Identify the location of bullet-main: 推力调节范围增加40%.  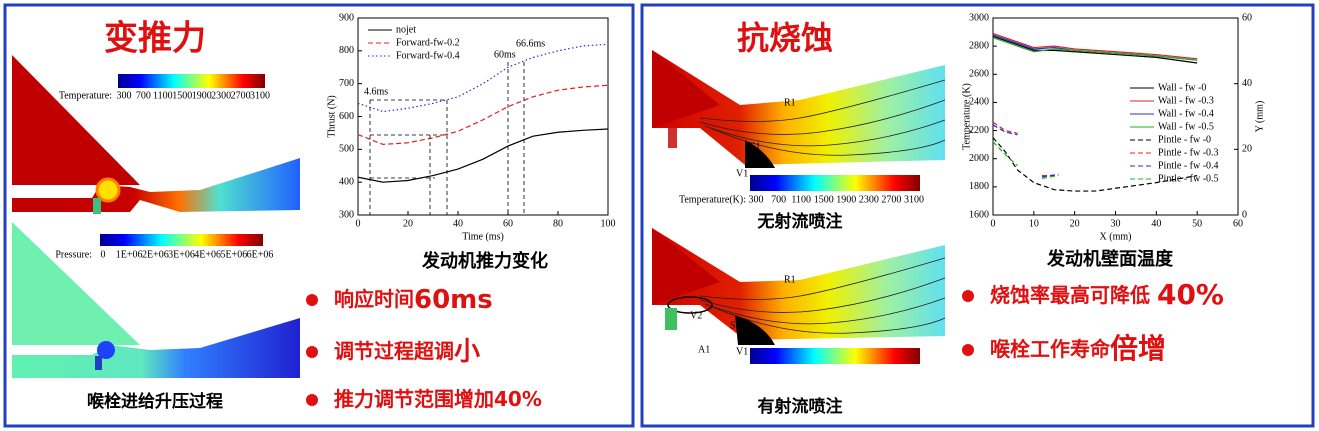
(438, 399).